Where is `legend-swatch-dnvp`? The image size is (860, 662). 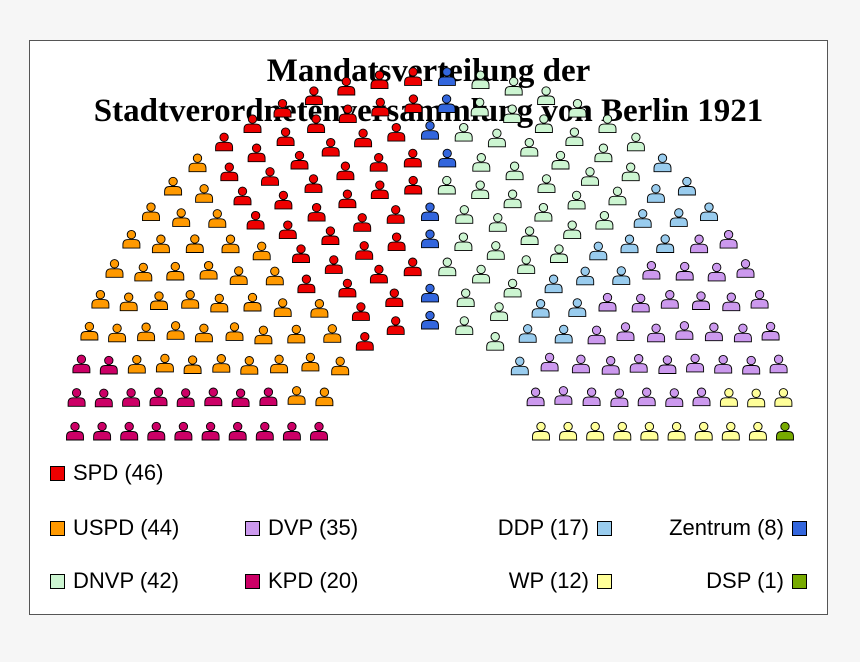
legend-swatch-dnvp is located at coordinates (57, 581).